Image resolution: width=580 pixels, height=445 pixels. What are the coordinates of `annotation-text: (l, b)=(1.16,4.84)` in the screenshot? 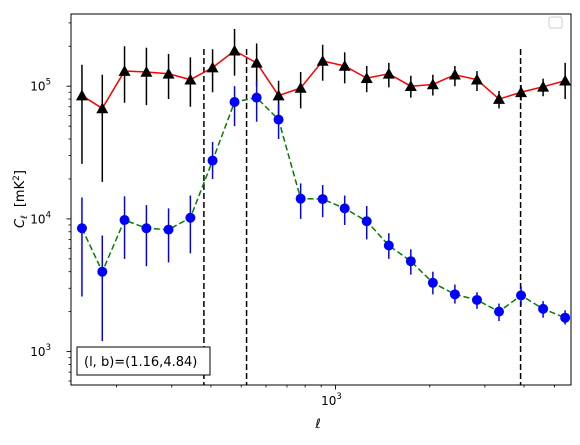 It's located at (140, 362).